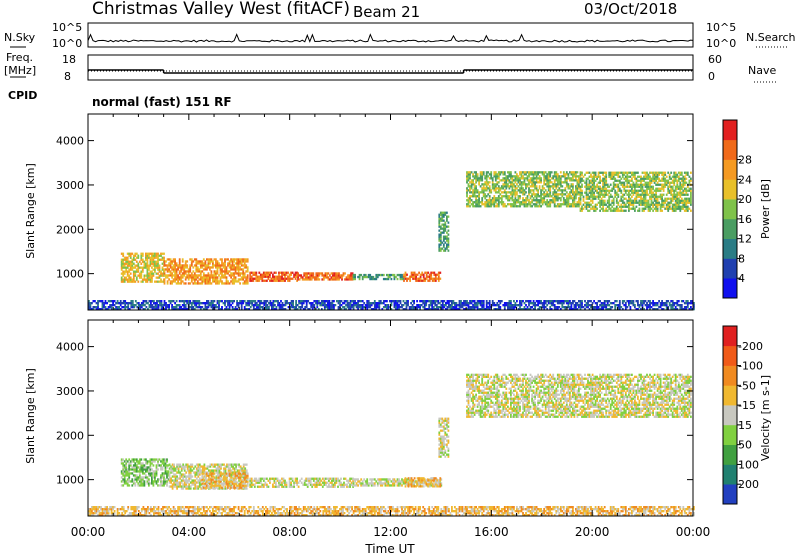  What do you see at coordinates (70, 185) in the screenshot?
I see `y-tick-label: 3000` at bounding box center [70, 185].